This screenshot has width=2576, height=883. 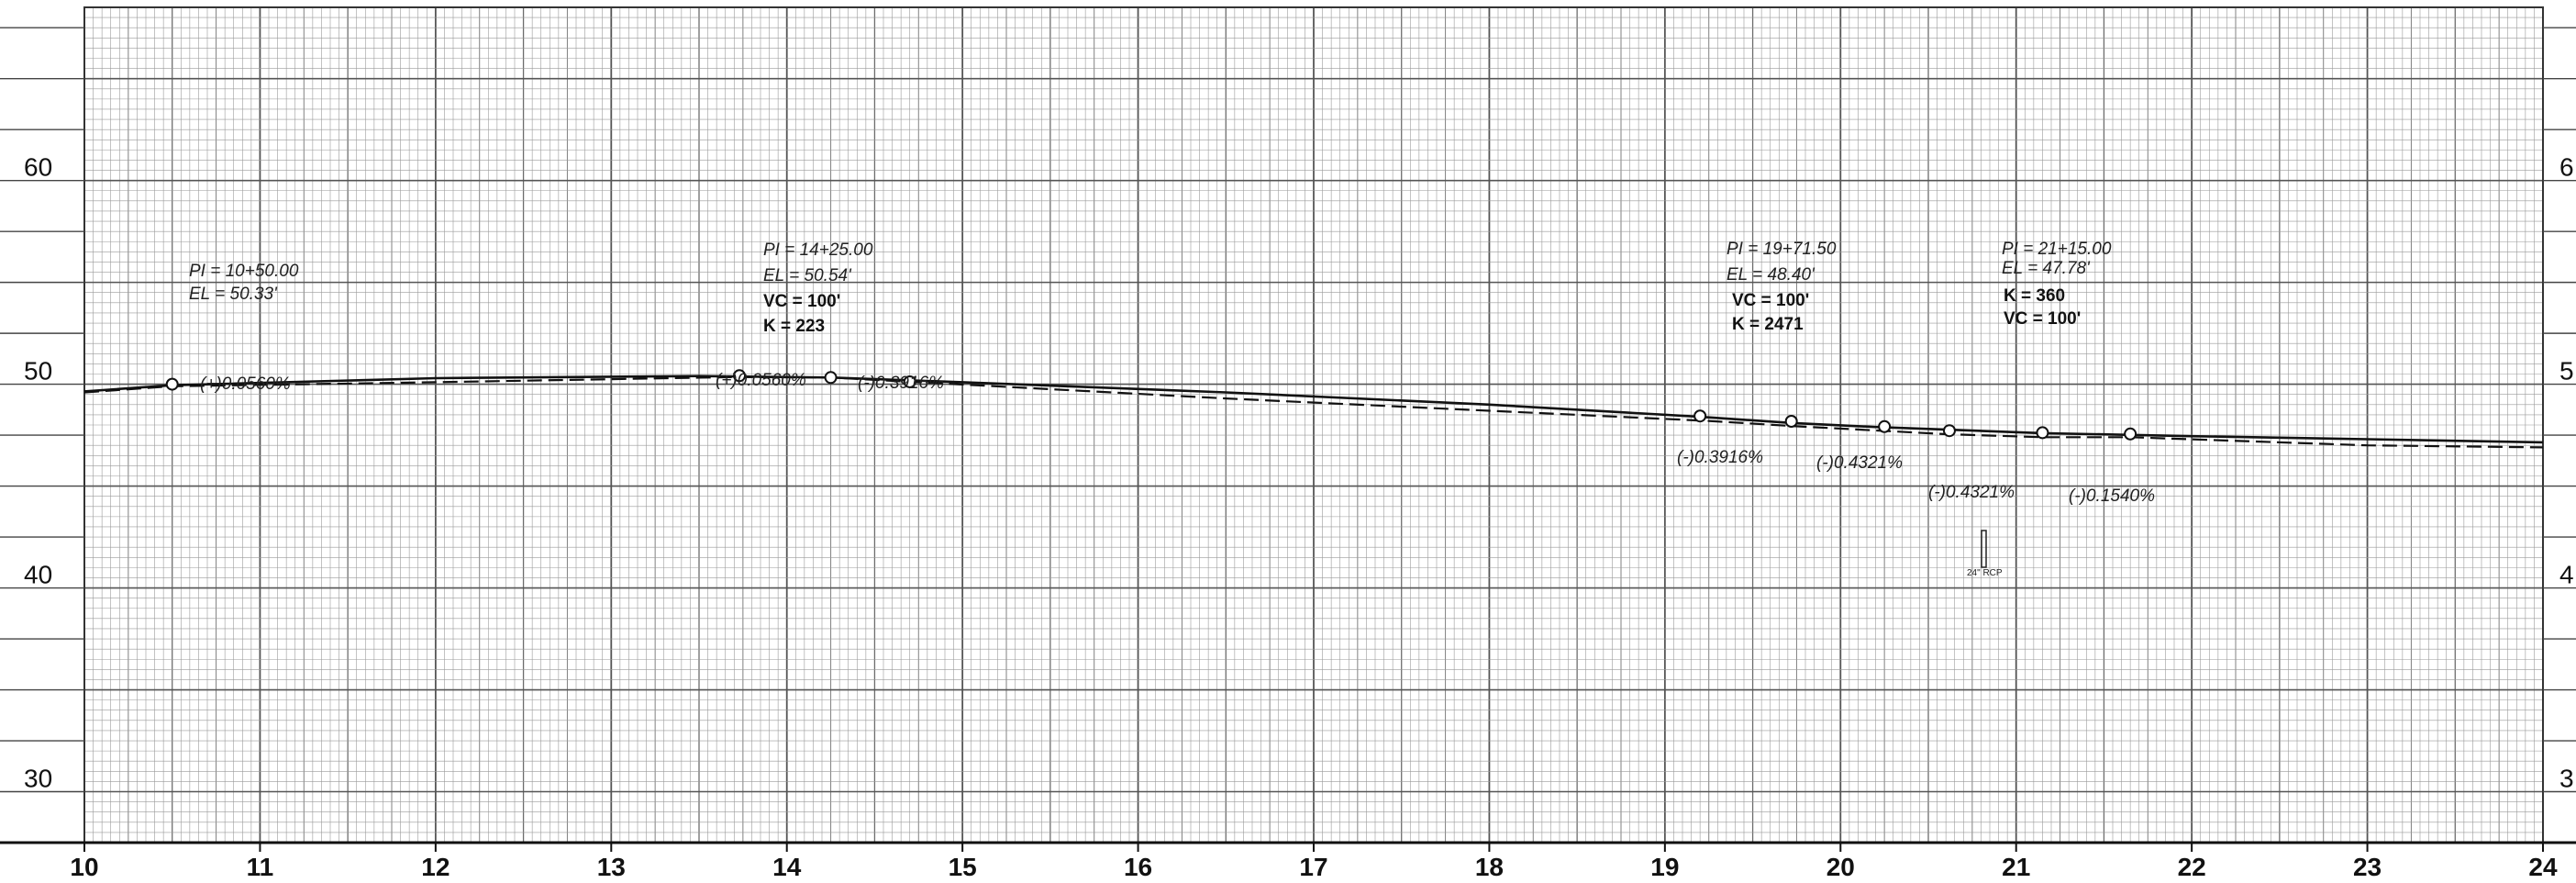 I want to click on pvi-4-station: PI = 21+15.00, so click(x=2057, y=249).